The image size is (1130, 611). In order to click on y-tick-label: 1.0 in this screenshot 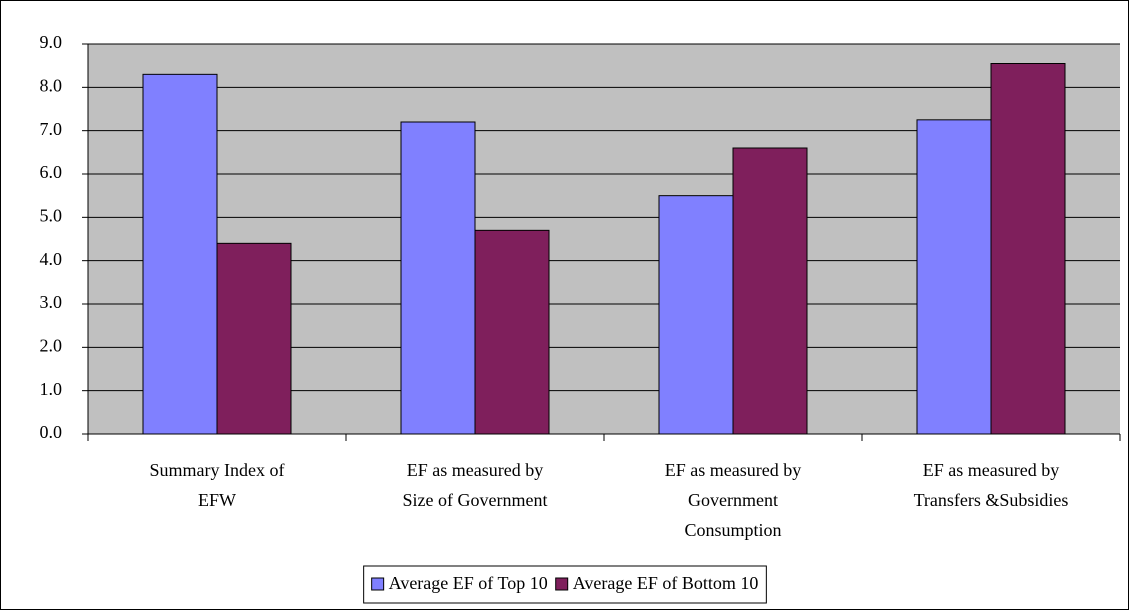, I will do `click(51, 389)`.